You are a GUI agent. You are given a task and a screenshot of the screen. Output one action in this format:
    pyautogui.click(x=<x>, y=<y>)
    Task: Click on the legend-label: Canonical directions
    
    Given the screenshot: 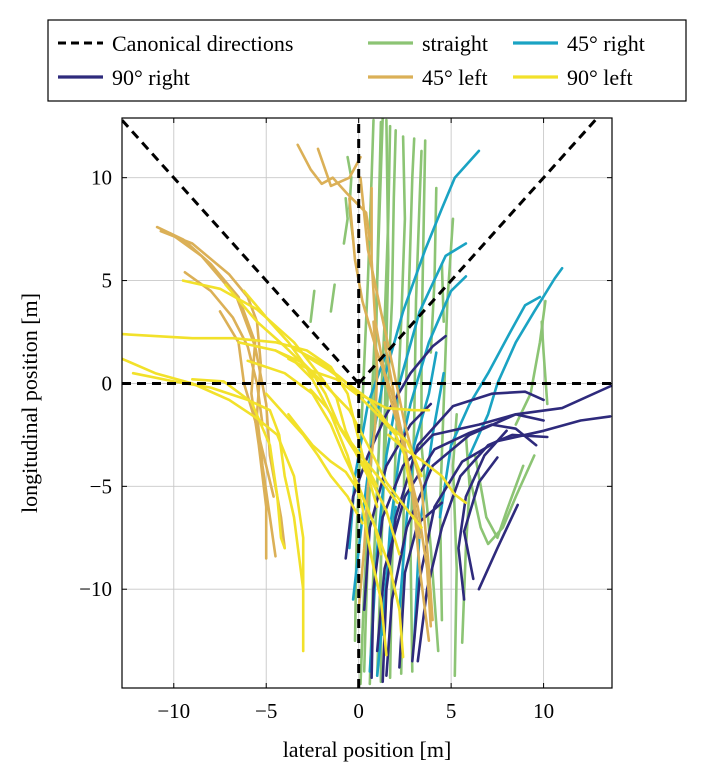 What is the action you would take?
    pyautogui.click(x=202, y=43)
    